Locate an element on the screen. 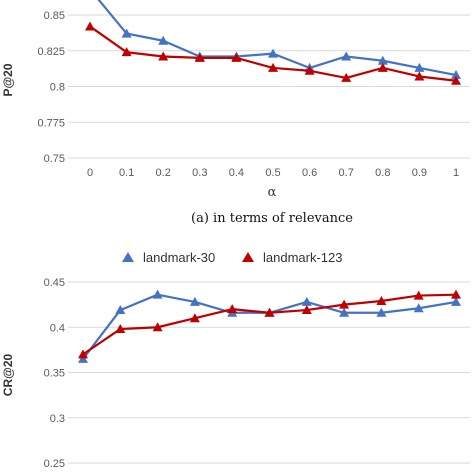 Image resolution: width=474 pixels, height=474 pixels. y-axis-title: CR@20 is located at coordinates (8, 374).